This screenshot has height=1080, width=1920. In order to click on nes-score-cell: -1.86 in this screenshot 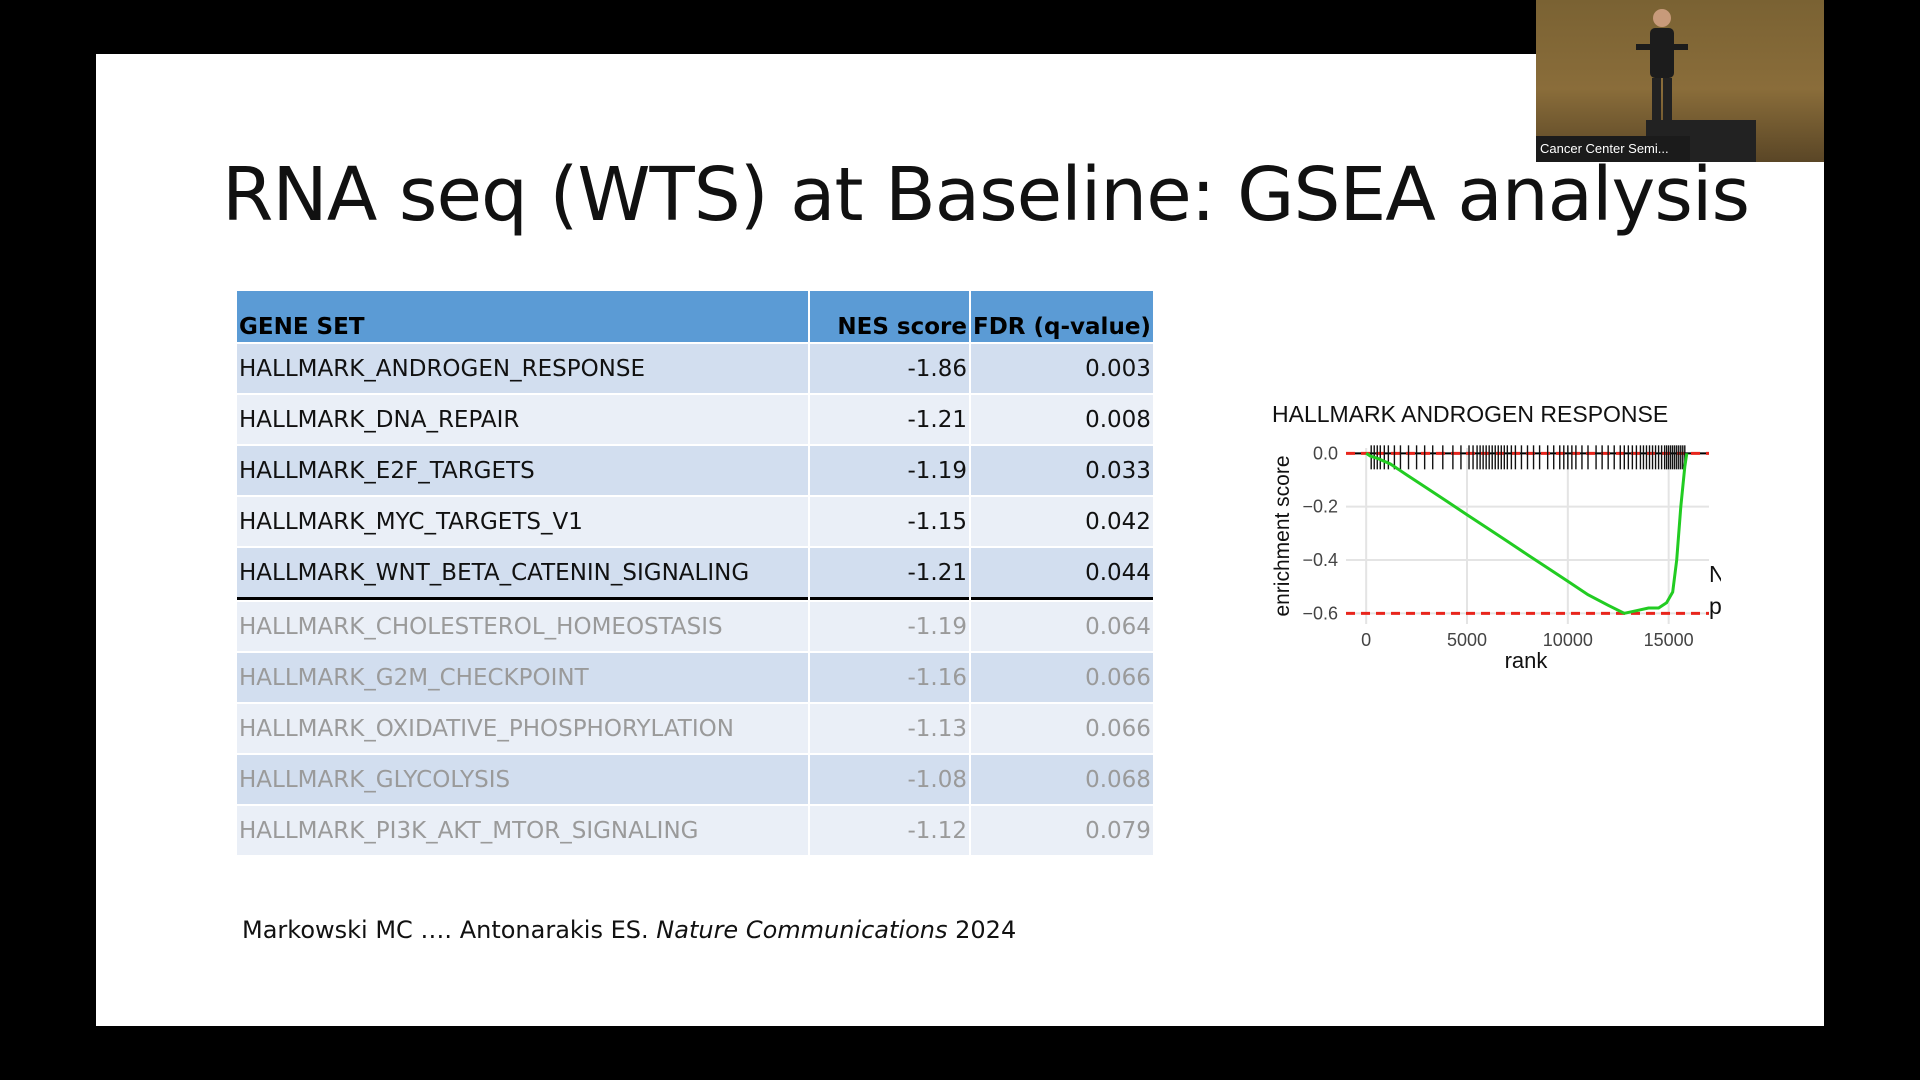, I will do `click(889, 368)`.